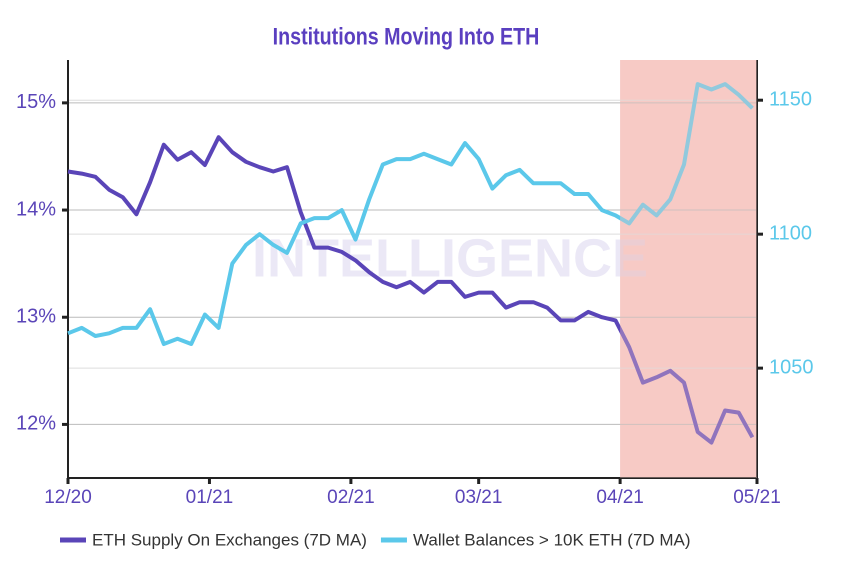 The image size is (844, 572). What do you see at coordinates (229, 539) in the screenshot?
I see `legend-label: ETH Supply On Exchanges (7D MA)` at bounding box center [229, 539].